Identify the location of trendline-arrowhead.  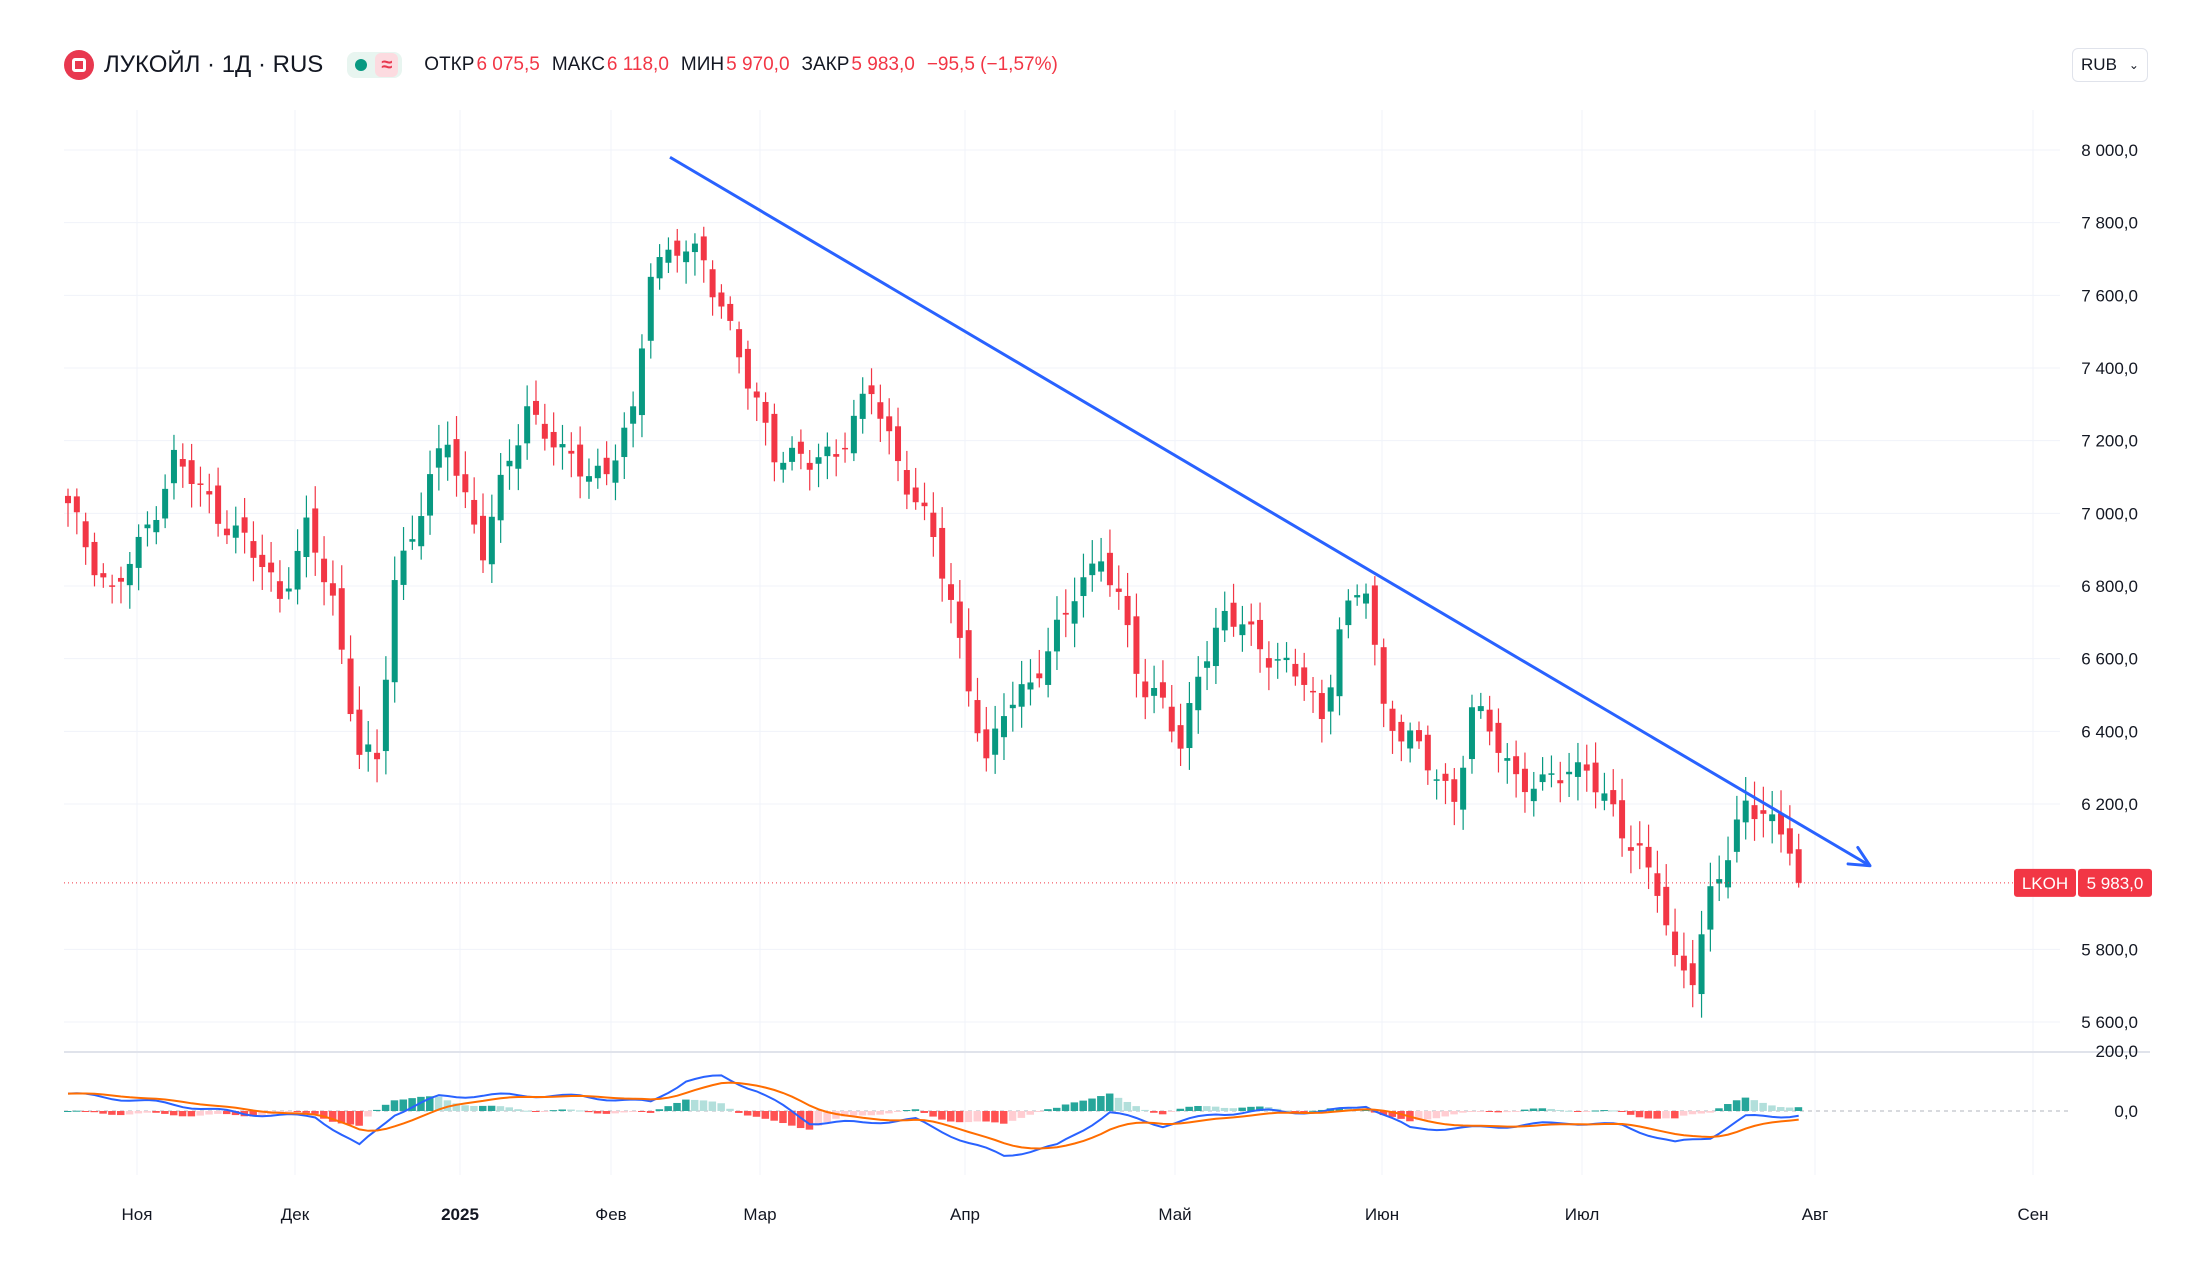
(1859, 856).